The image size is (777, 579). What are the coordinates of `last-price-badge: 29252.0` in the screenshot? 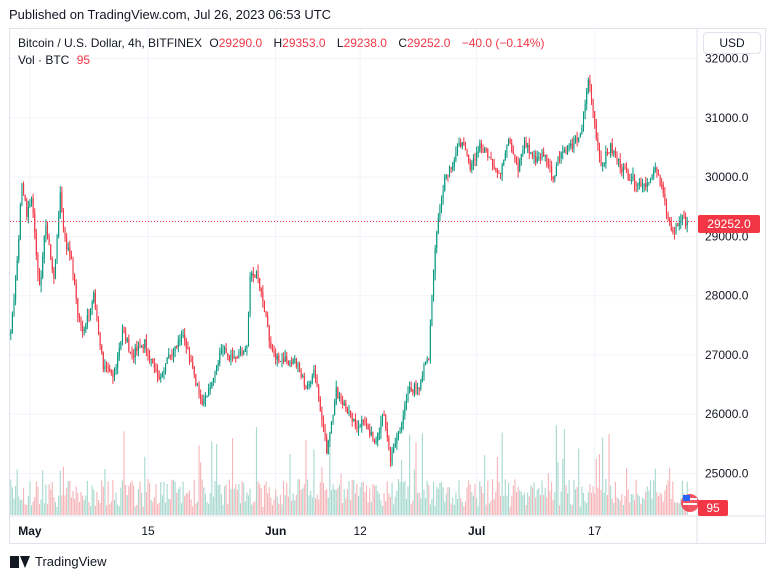 It's located at (729, 224).